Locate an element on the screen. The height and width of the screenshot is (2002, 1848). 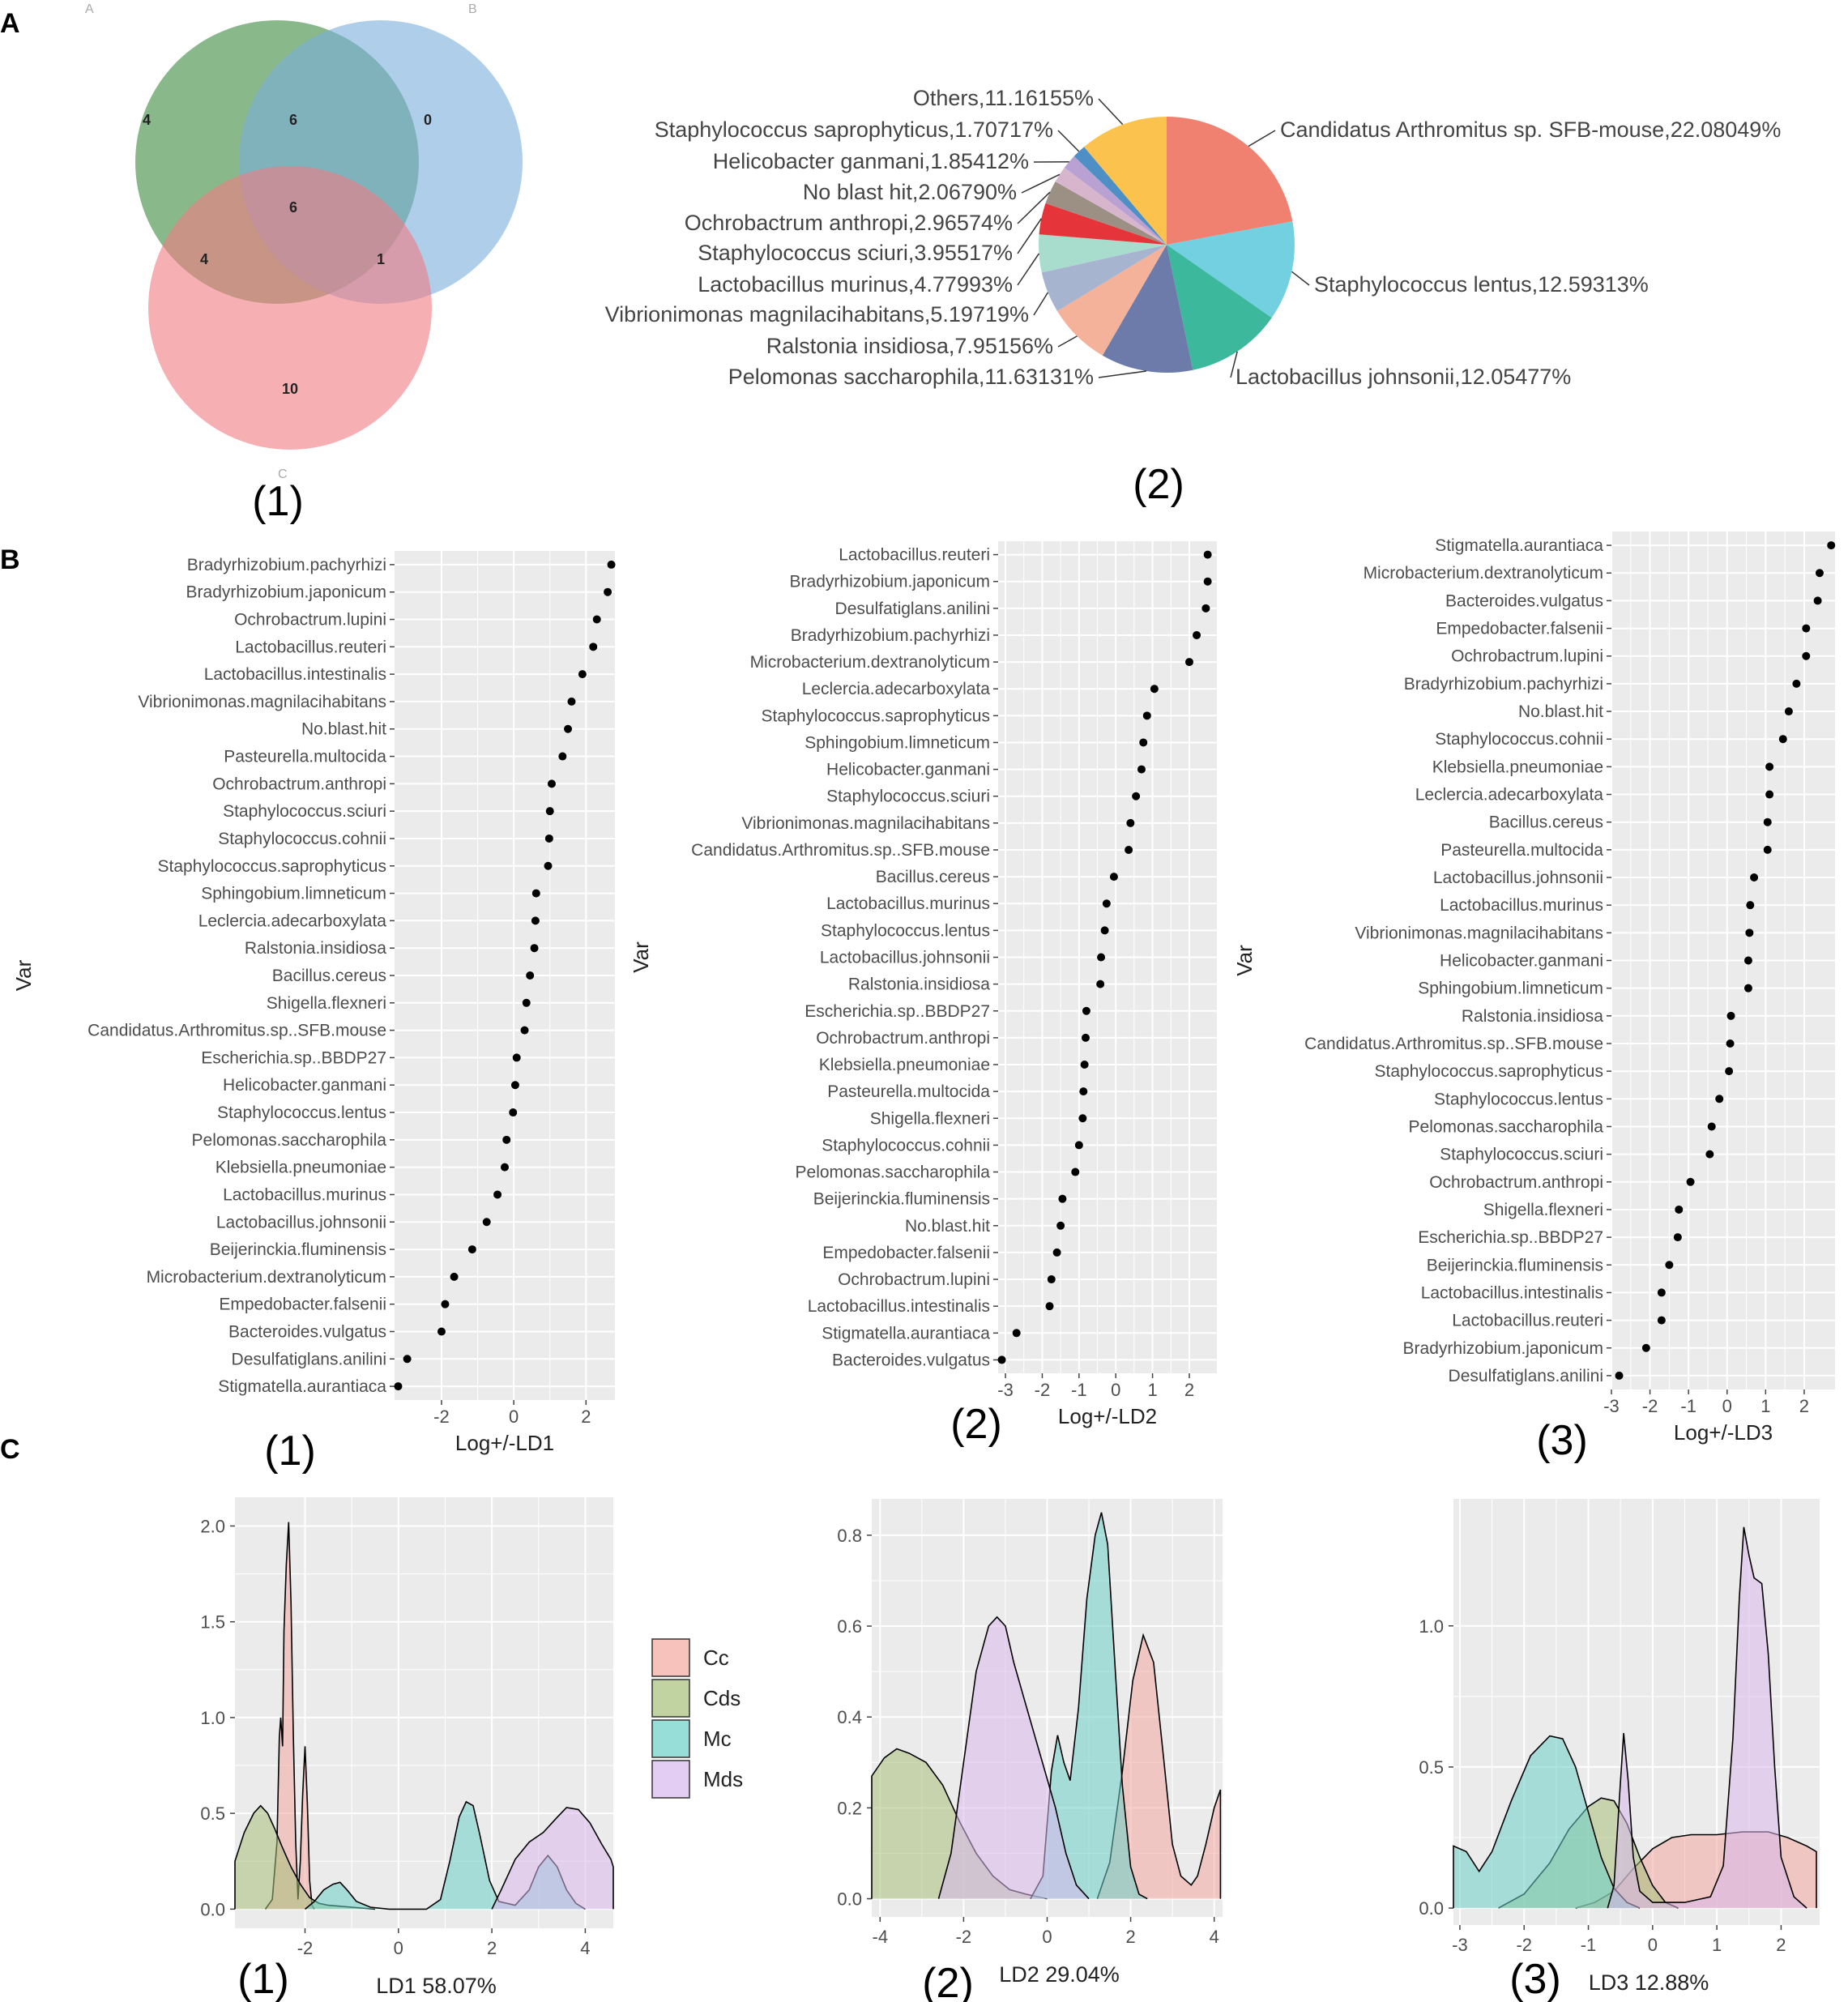
y-tick-label: Bradyrhizobium.pachyrhizi is located at coordinates (1503, 684).